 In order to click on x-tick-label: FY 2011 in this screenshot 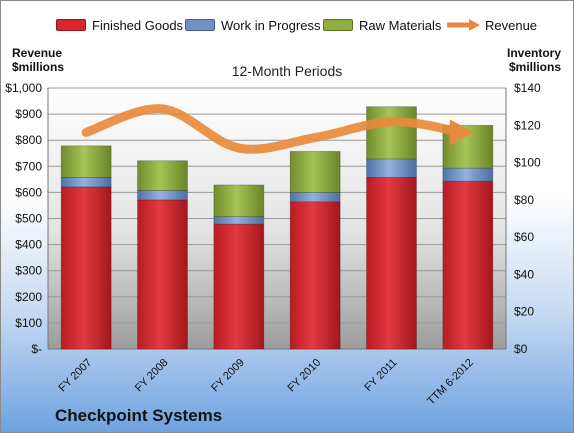, I will do `click(380, 375)`.